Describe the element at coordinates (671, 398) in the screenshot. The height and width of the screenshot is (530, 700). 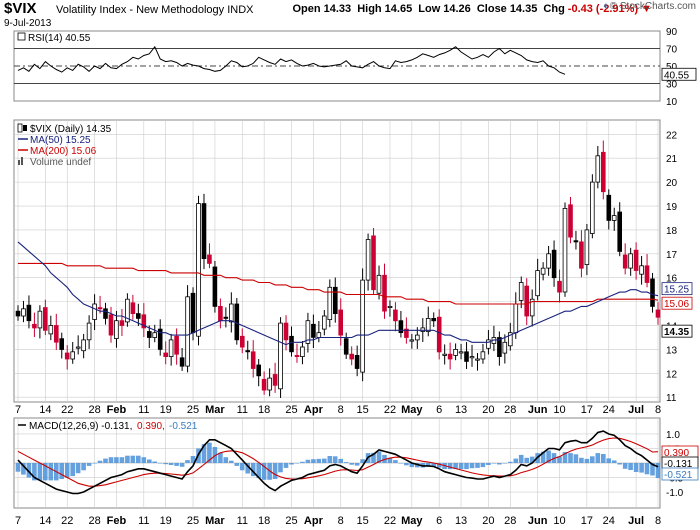
I see `price-tick-label: 11` at that location.